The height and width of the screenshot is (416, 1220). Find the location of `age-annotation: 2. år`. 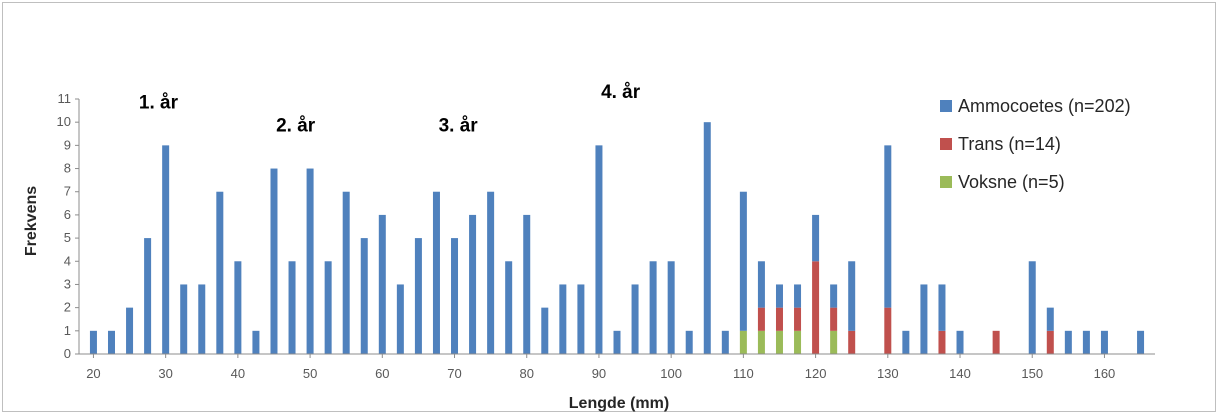

age-annotation: 2. år is located at coordinates (296, 125).